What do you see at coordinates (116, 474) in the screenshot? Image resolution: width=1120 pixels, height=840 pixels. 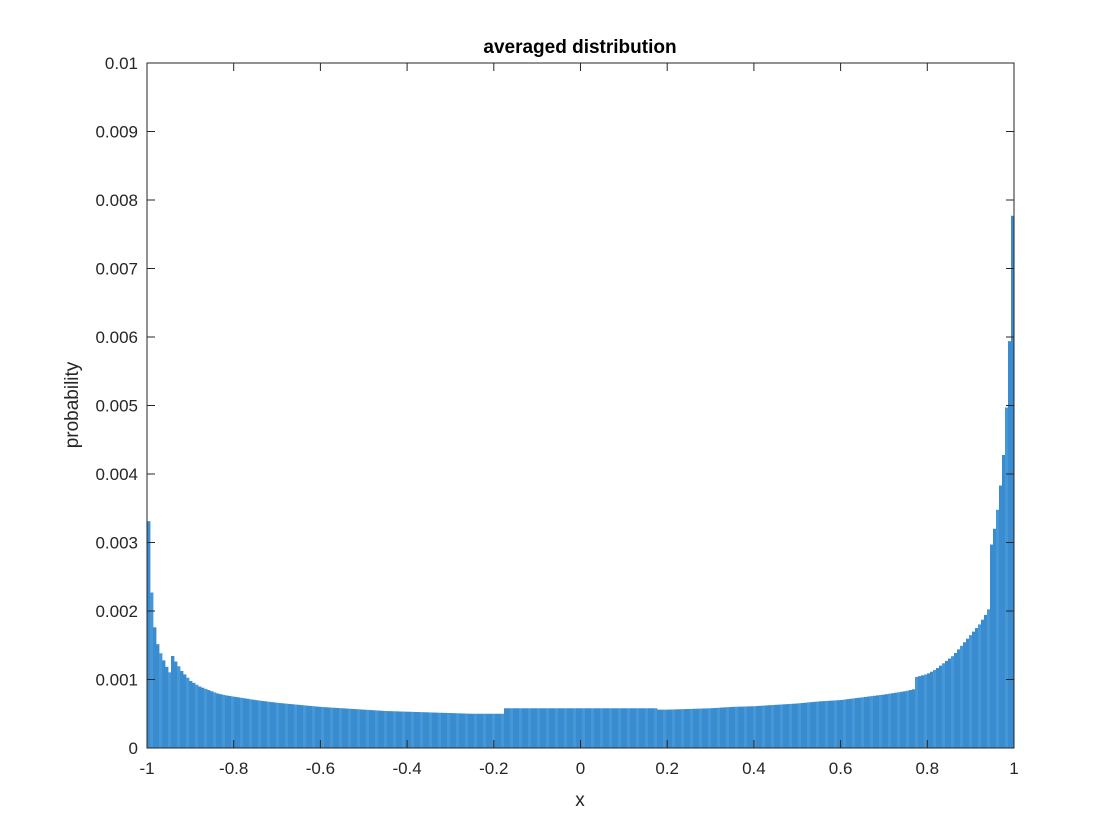 I see `y-tick-label: 0.004` at bounding box center [116, 474].